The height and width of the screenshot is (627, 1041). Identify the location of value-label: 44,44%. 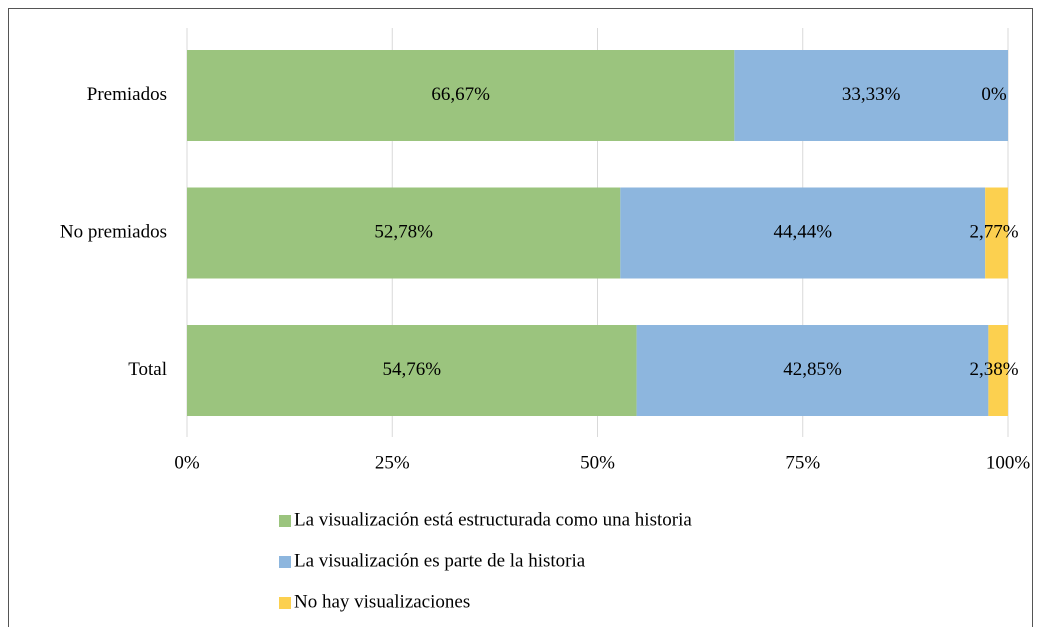
(802, 231).